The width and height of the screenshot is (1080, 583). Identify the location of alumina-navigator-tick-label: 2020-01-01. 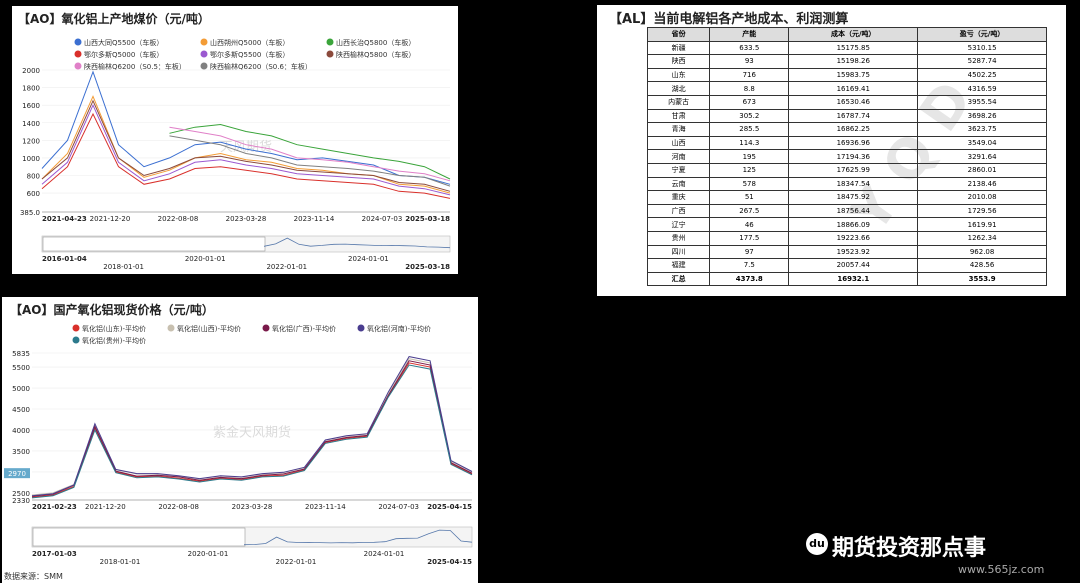
(208, 554).